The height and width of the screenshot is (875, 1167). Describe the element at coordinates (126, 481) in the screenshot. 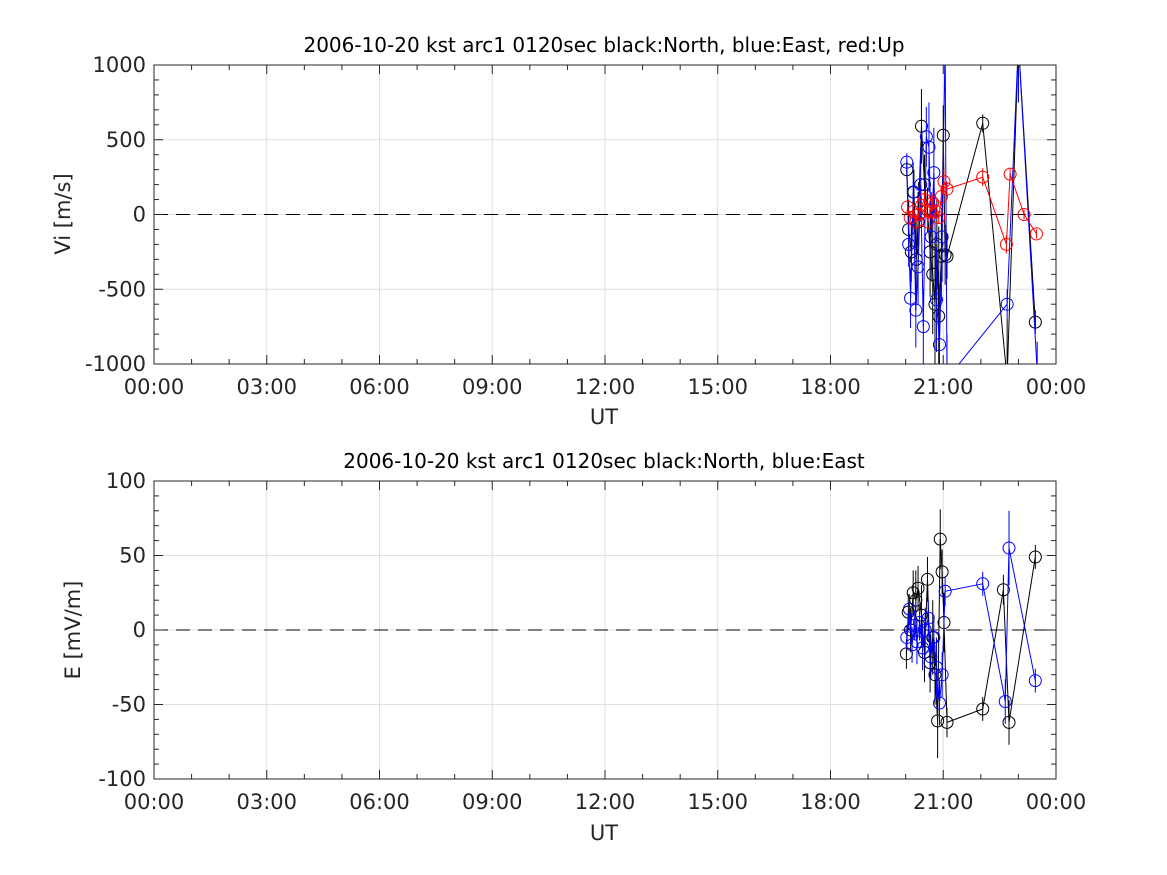

I see `y-tick-label: 100` at that location.